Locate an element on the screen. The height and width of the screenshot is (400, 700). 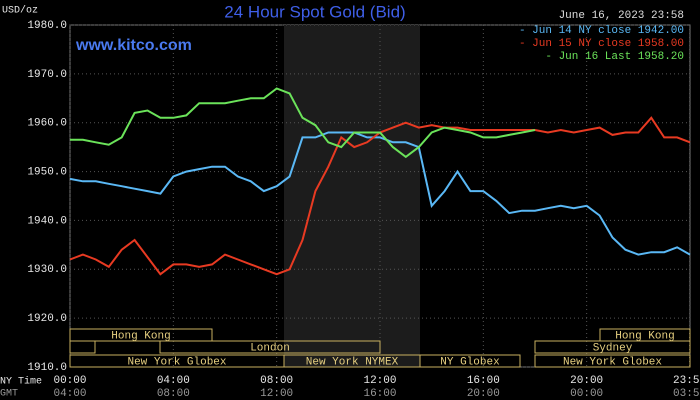
y-tick-label: 1980.0 is located at coordinates (47, 26).